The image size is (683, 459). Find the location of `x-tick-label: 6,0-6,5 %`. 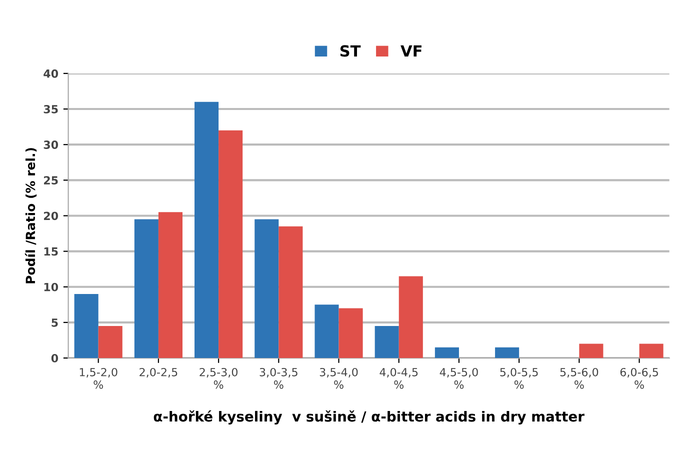

x-tick-label: 6,0-6,5 % is located at coordinates (639, 378).